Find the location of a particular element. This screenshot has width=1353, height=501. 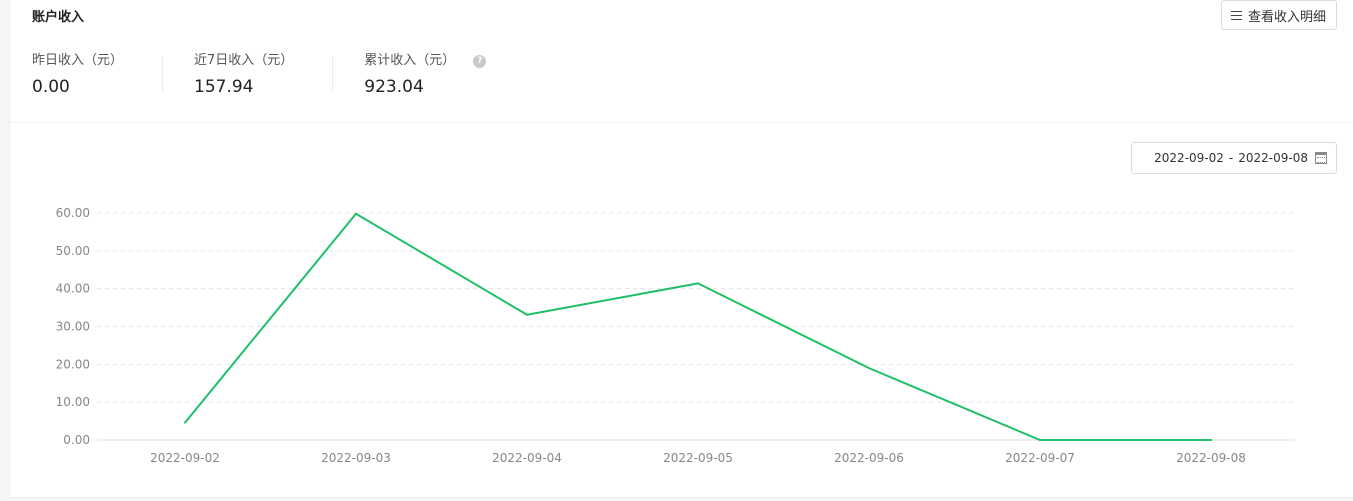

view-income-detail-button: 查看收入明细 is located at coordinates (1278, 15).